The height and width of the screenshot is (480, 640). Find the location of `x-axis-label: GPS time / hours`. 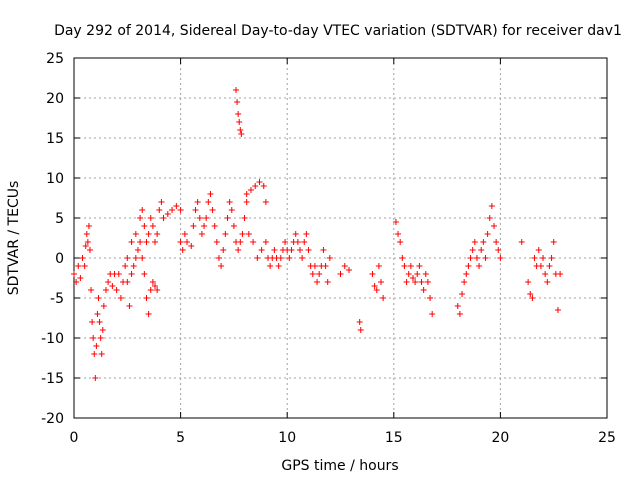

x-axis-label: GPS time / hours is located at coordinates (339, 466).